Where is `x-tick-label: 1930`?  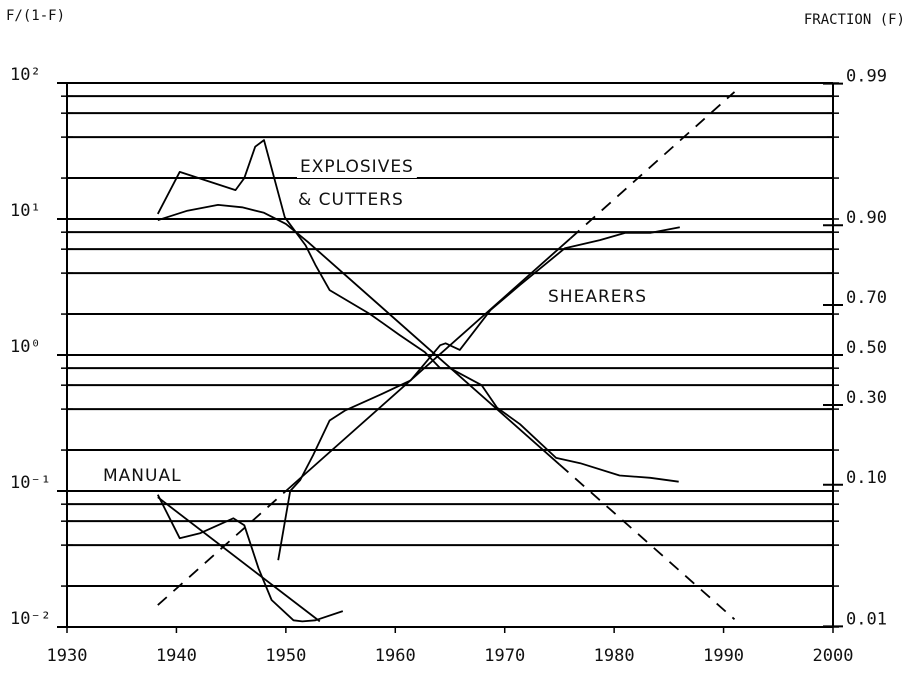
x-tick-label: 1930 is located at coordinates (67, 656).